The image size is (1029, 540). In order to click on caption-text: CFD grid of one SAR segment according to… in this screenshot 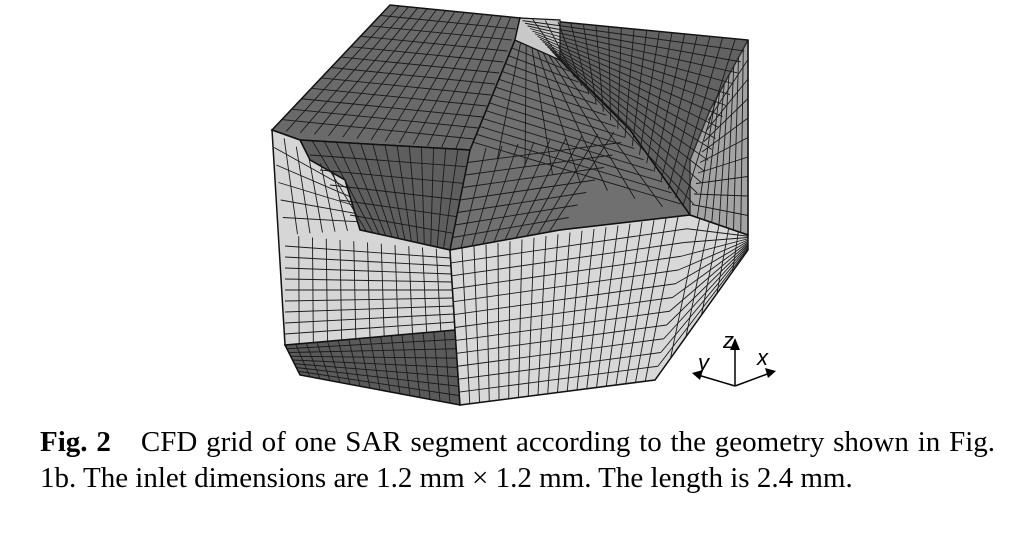, I will do `click(518, 460)`.